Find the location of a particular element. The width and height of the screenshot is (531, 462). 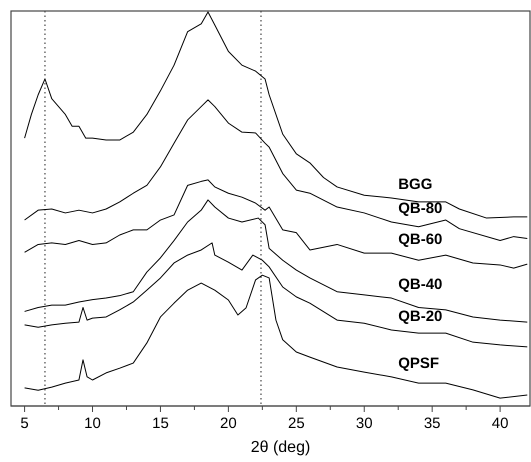

series-label: QB-40 is located at coordinates (420, 285).